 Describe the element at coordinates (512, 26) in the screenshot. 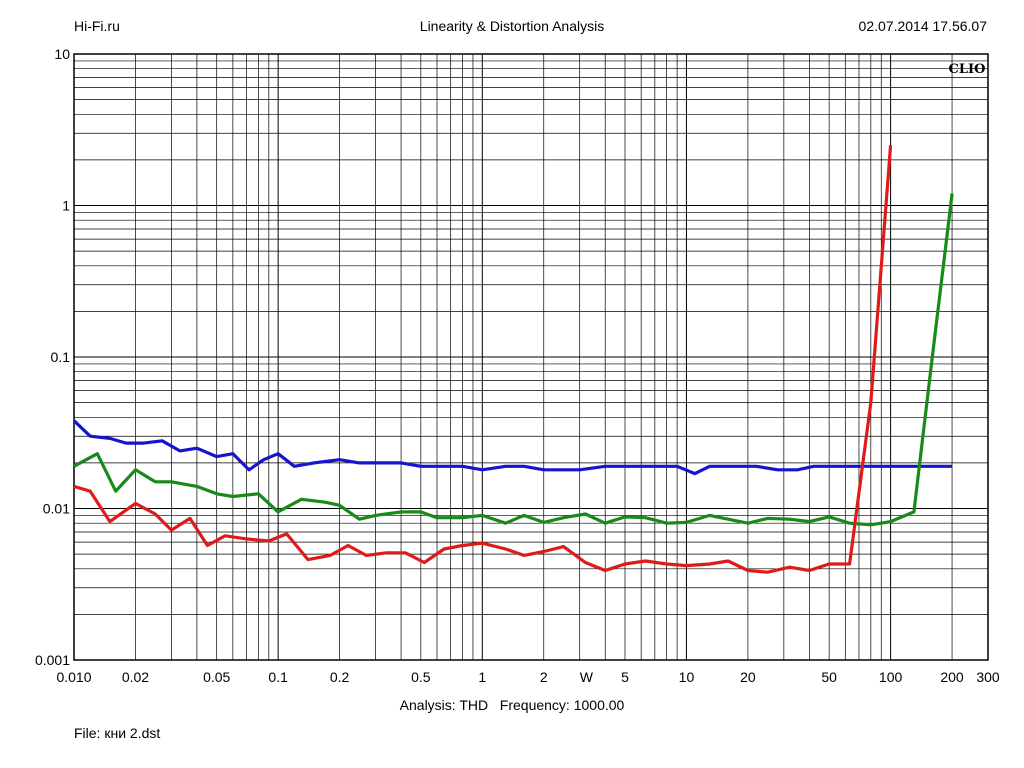

I see `chart-title: Linearity & Distortion Analysis` at that location.